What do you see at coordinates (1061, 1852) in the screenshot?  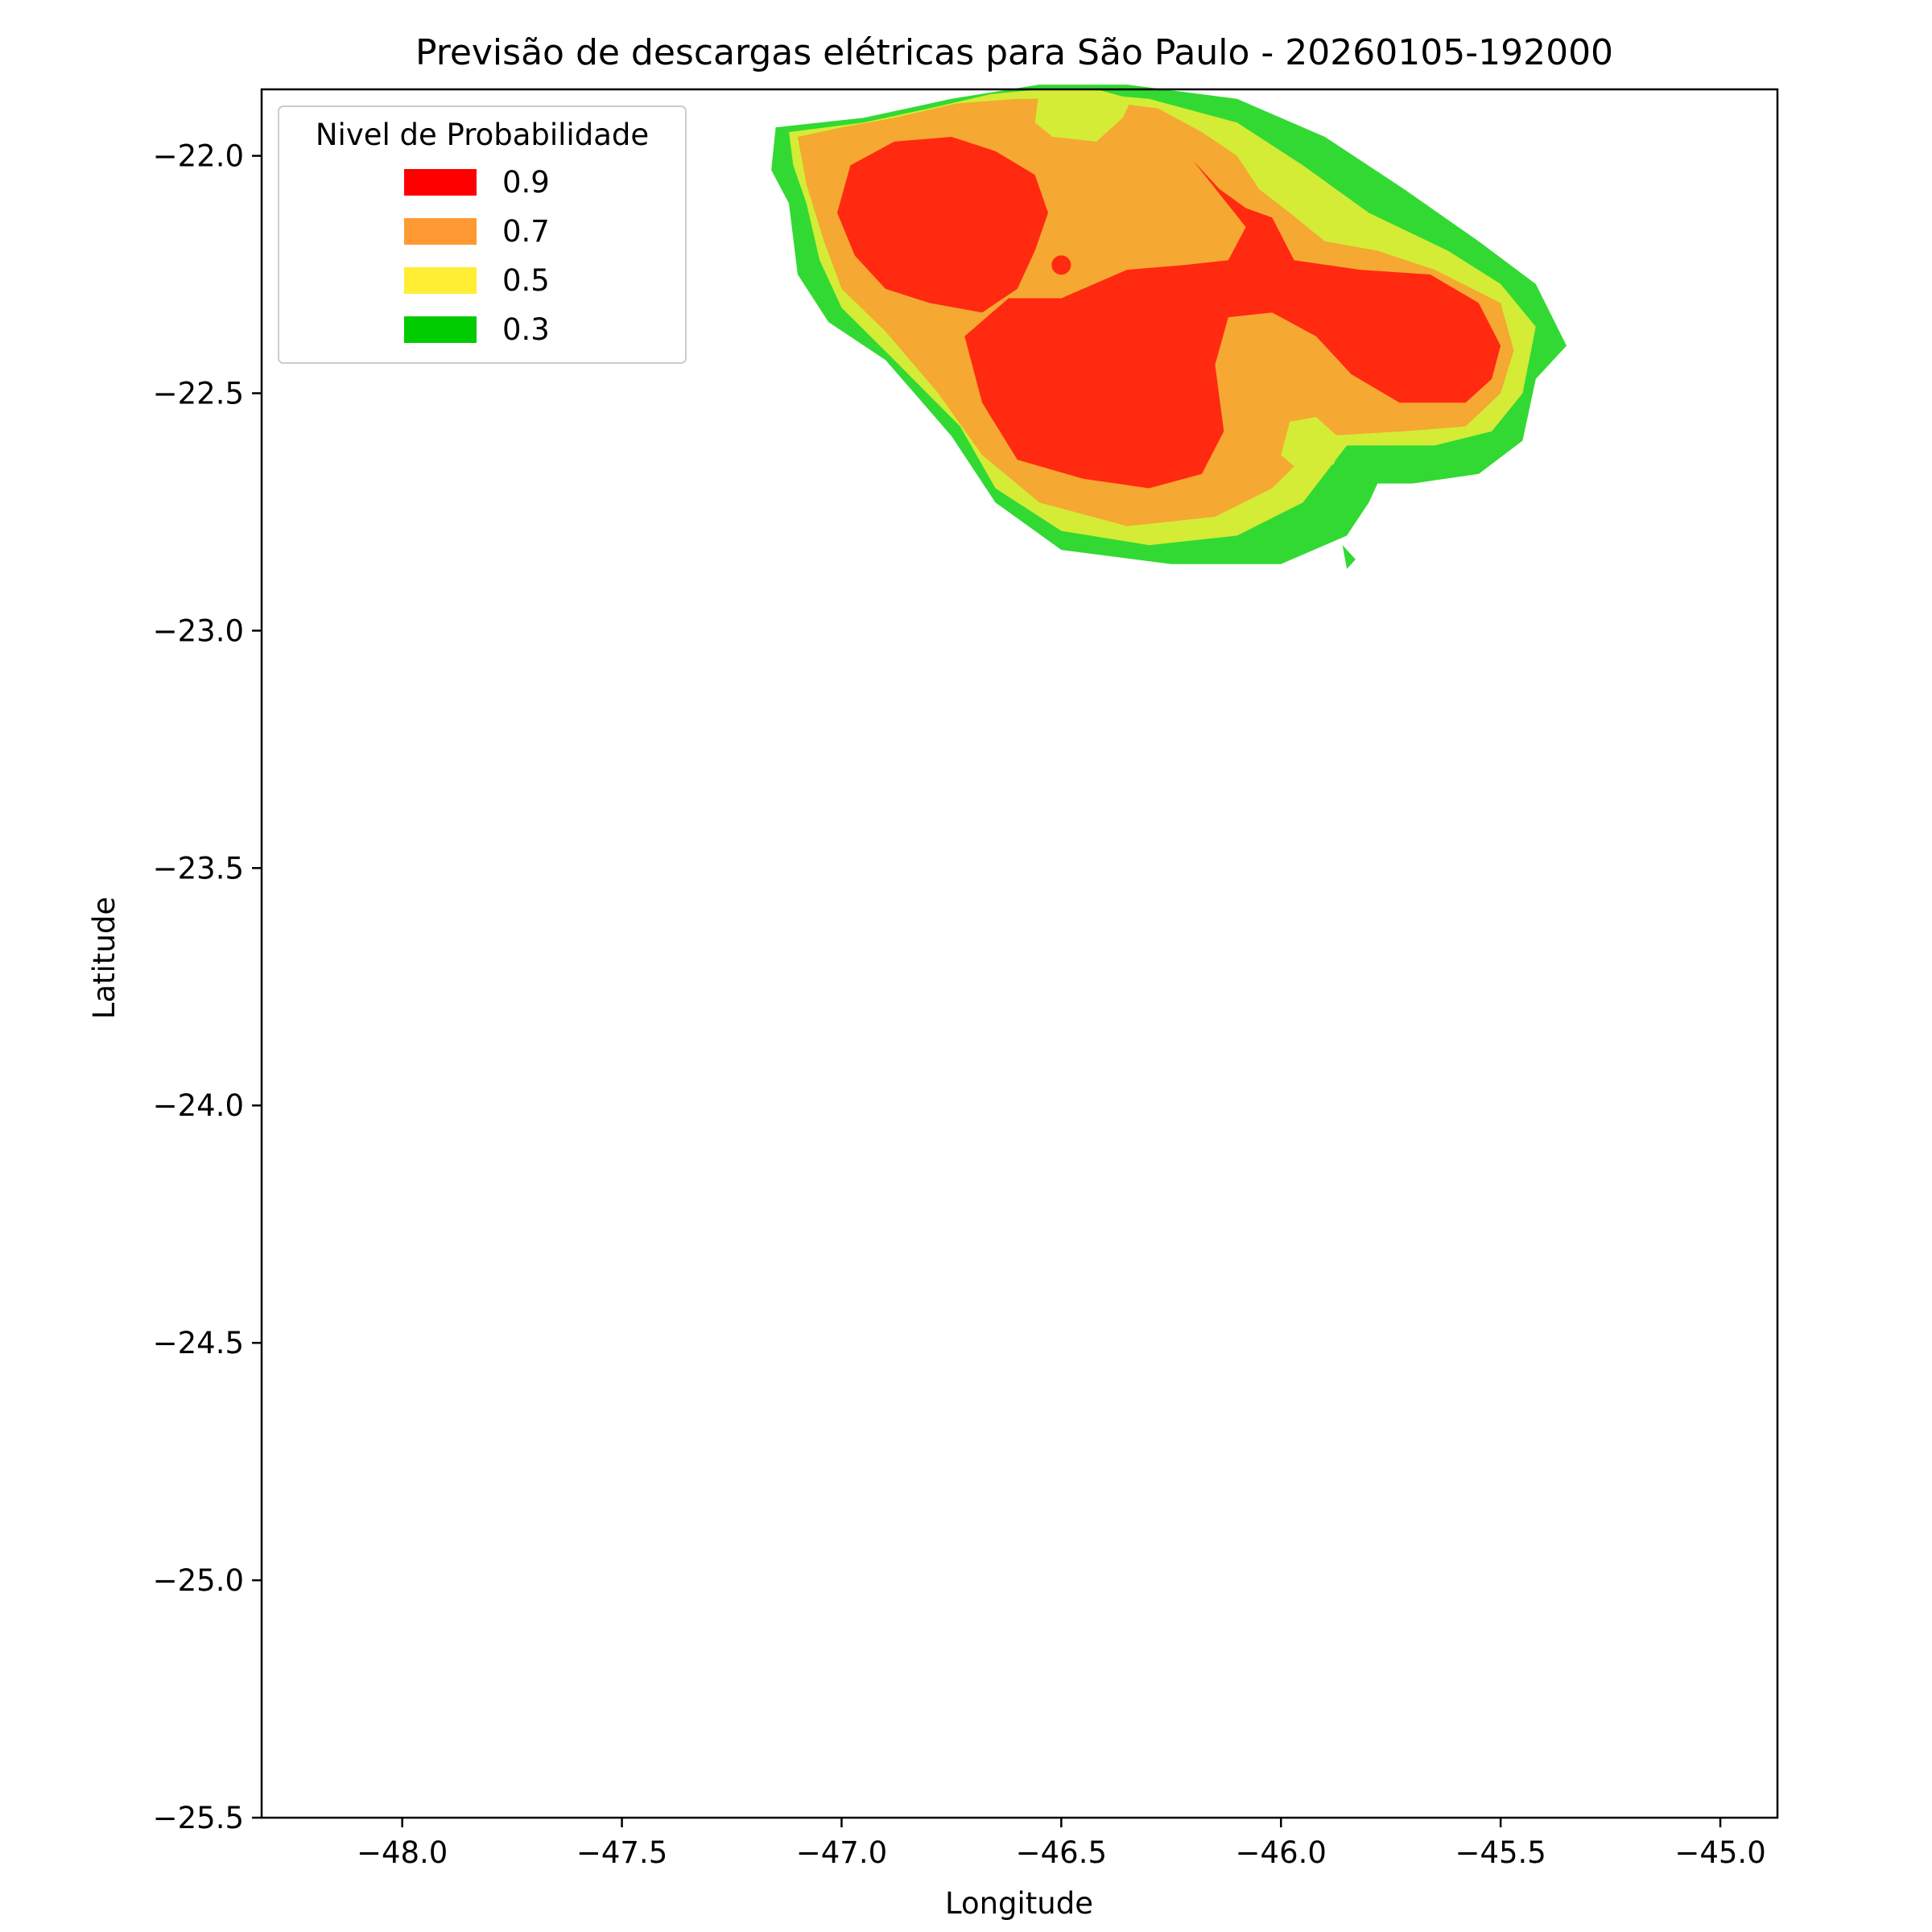 I see `x-tick-label: −46.5` at bounding box center [1061, 1852].